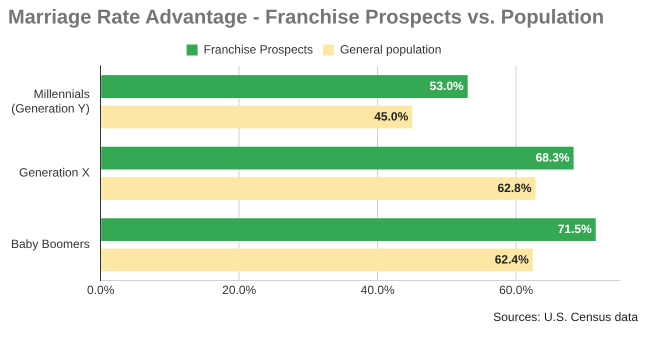 Image resolution: width=650 pixels, height=337 pixels. Describe the element at coordinates (239, 290) in the screenshot. I see `x-tick-label: 20.0%` at that location.